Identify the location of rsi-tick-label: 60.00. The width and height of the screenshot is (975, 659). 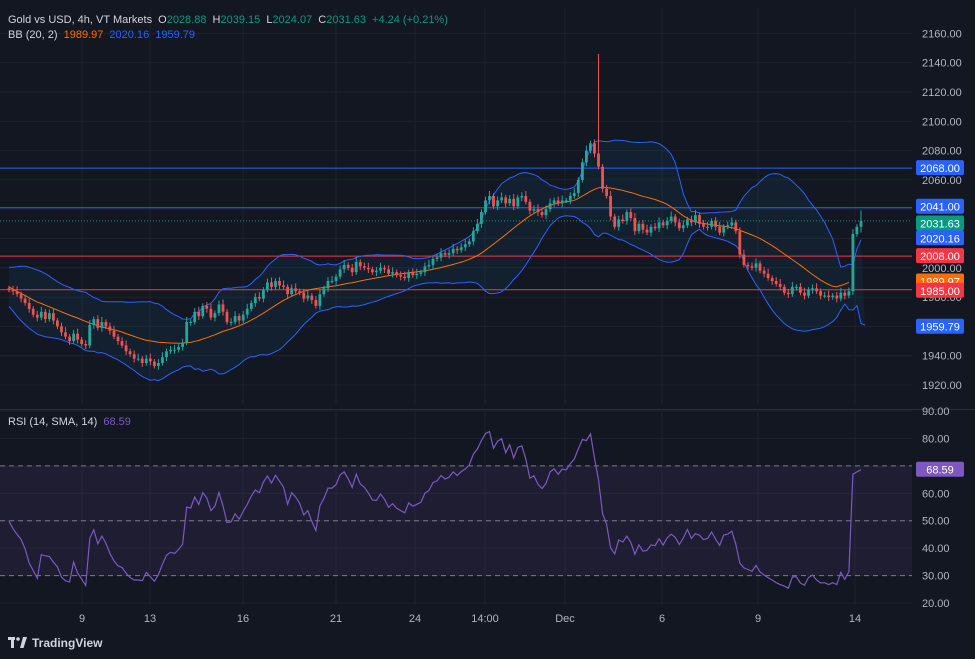
(936, 494).